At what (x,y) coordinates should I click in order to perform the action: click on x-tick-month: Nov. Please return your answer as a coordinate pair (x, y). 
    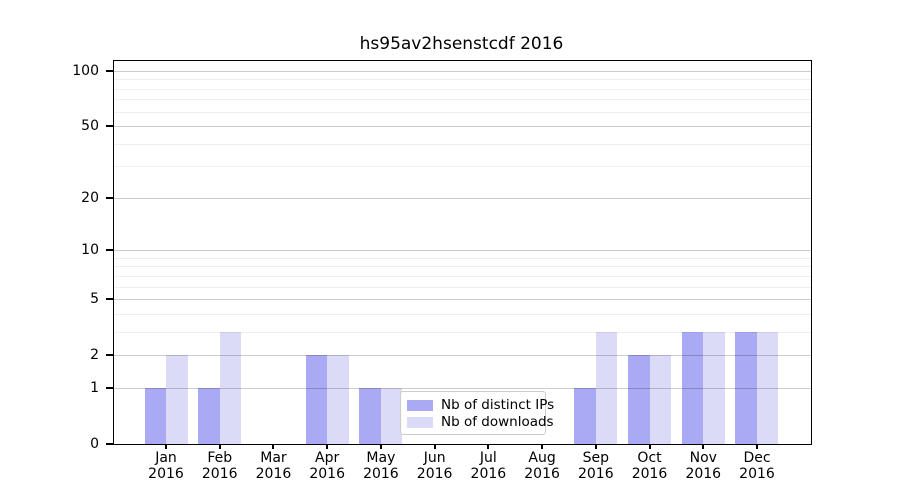
    Looking at the image, I should click on (703, 458).